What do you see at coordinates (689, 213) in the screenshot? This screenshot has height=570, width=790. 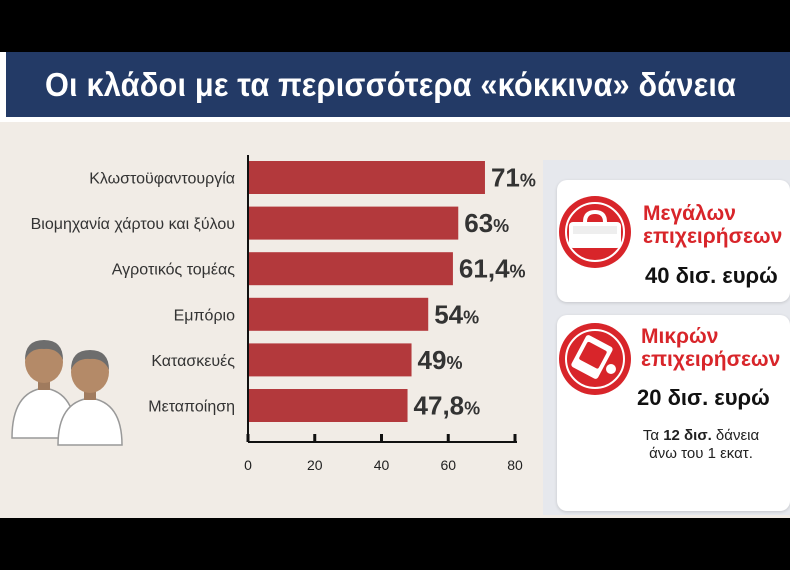 I see `card-title-line1: Μεγάλων` at bounding box center [689, 213].